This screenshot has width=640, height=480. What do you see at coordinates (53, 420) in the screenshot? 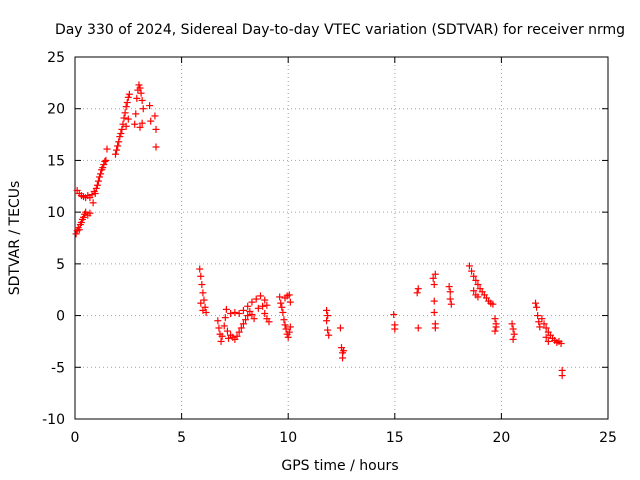
I see `y-tick-label: -10` at bounding box center [53, 420].